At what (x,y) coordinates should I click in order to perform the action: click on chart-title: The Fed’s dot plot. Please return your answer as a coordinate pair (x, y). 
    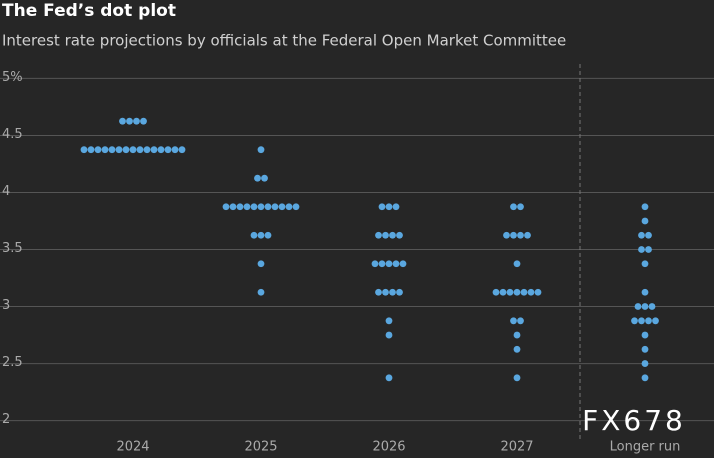
    Looking at the image, I should click on (89, 11).